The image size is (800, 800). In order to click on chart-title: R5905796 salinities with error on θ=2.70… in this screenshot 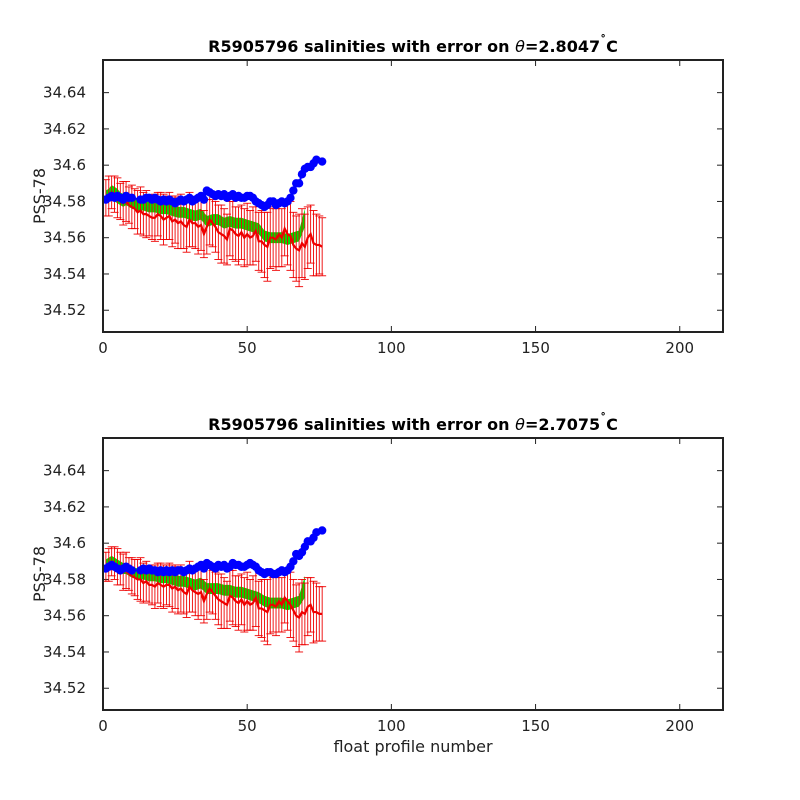, I will do `click(413, 422)`.